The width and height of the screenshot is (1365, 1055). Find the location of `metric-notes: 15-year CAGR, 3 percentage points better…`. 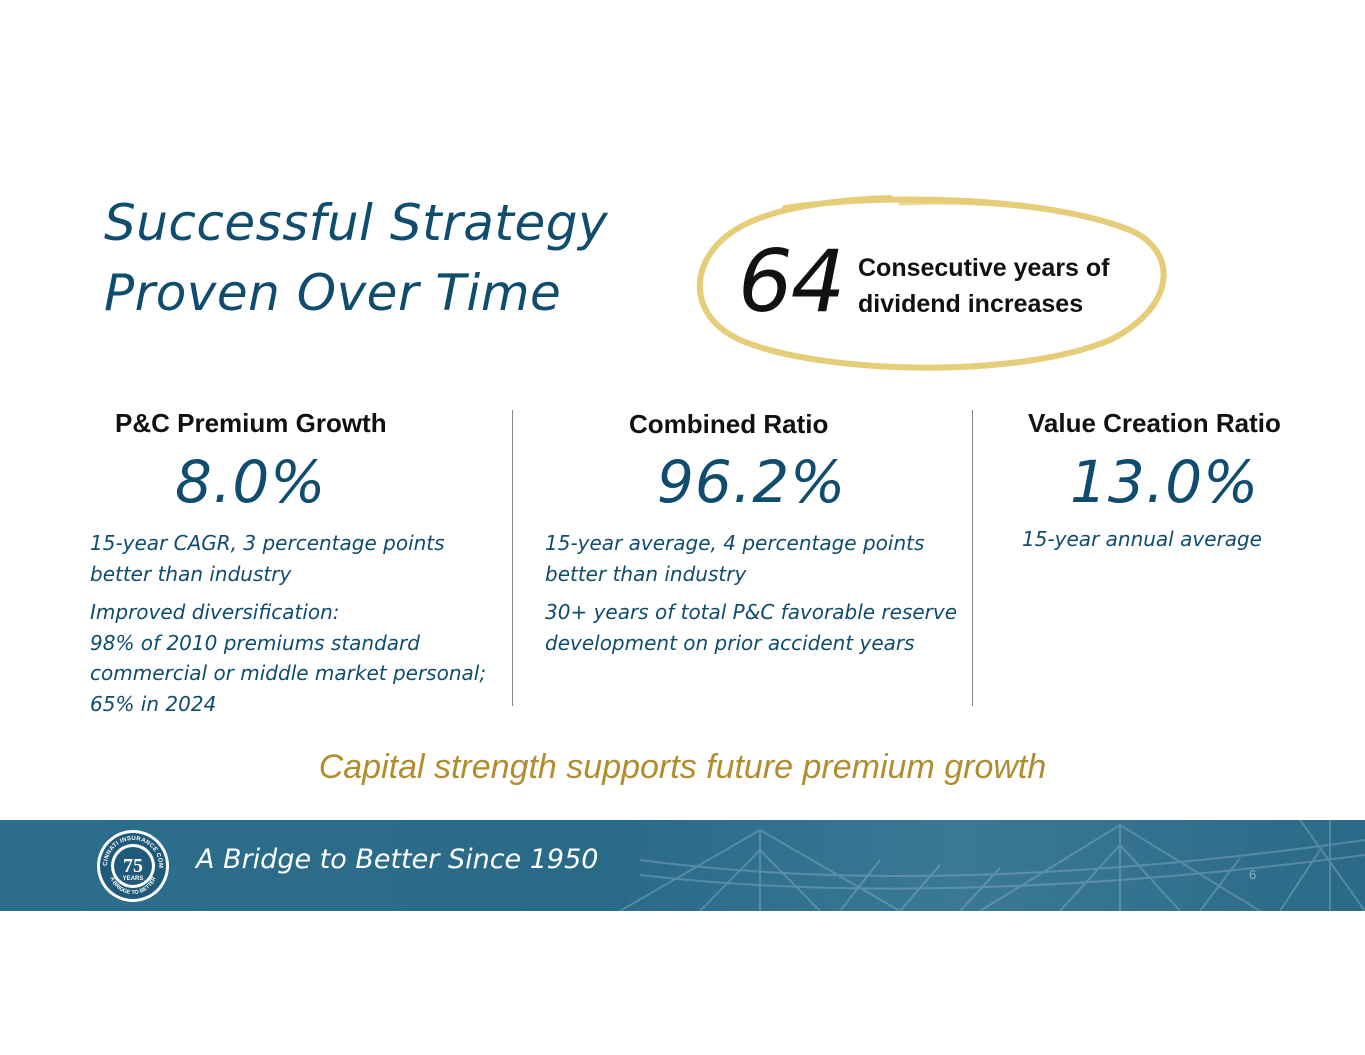

metric-notes: 15-year CAGR, 3 percentage points better… is located at coordinates (288, 623).